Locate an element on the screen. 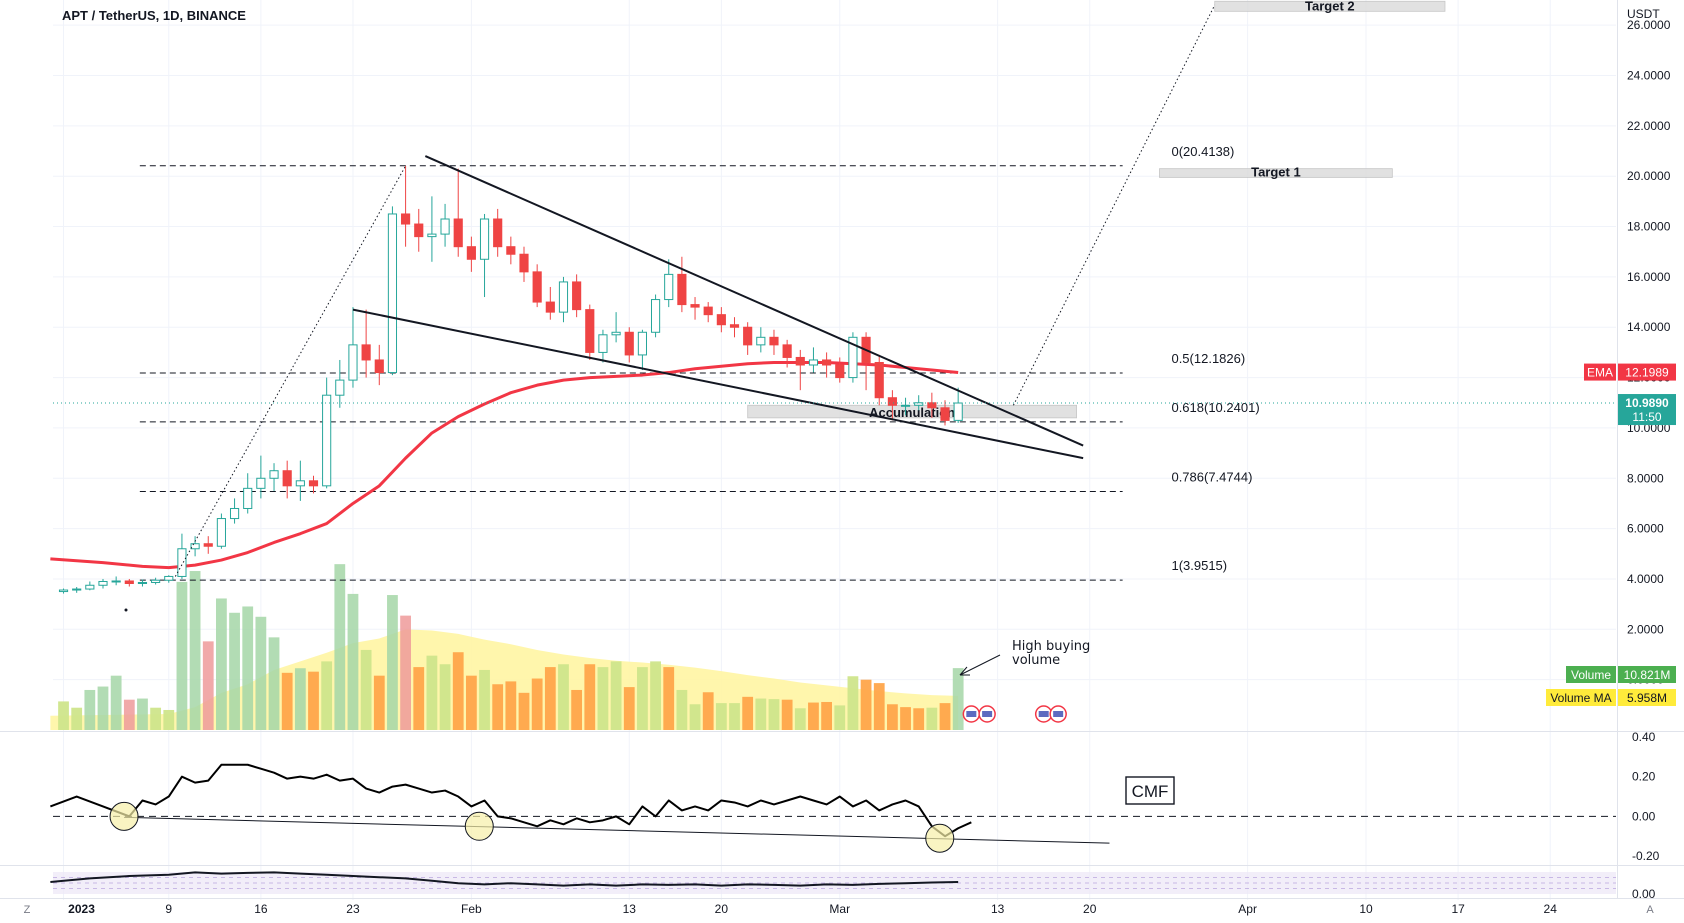 This screenshot has width=1684, height=923. auto-scale-right-button is located at coordinates (1648, 909).